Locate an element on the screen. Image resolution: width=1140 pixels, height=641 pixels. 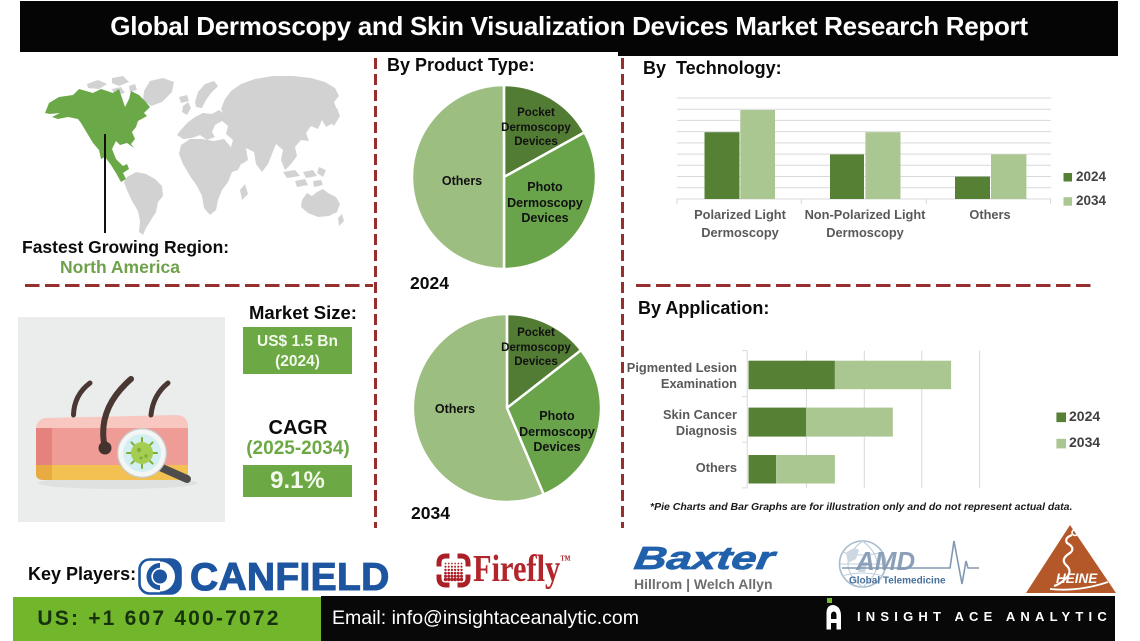
svg-text: HEINE is located at coordinates (1077, 578).